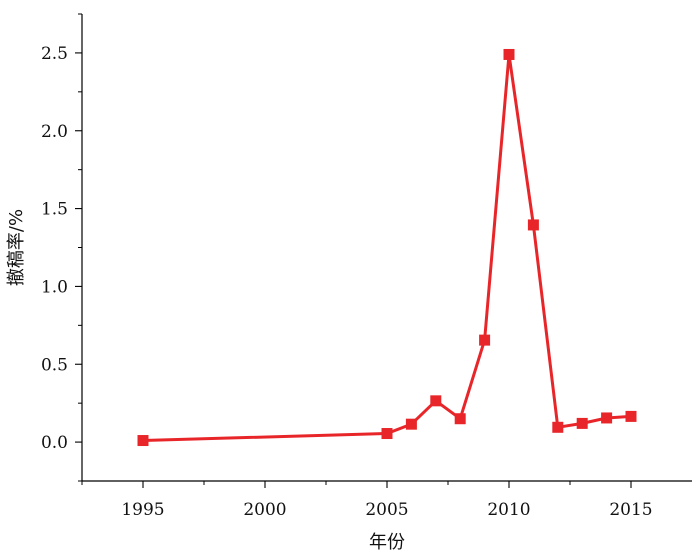  What do you see at coordinates (630, 510) in the screenshot?
I see `x-tick-label: 2015` at bounding box center [630, 510].